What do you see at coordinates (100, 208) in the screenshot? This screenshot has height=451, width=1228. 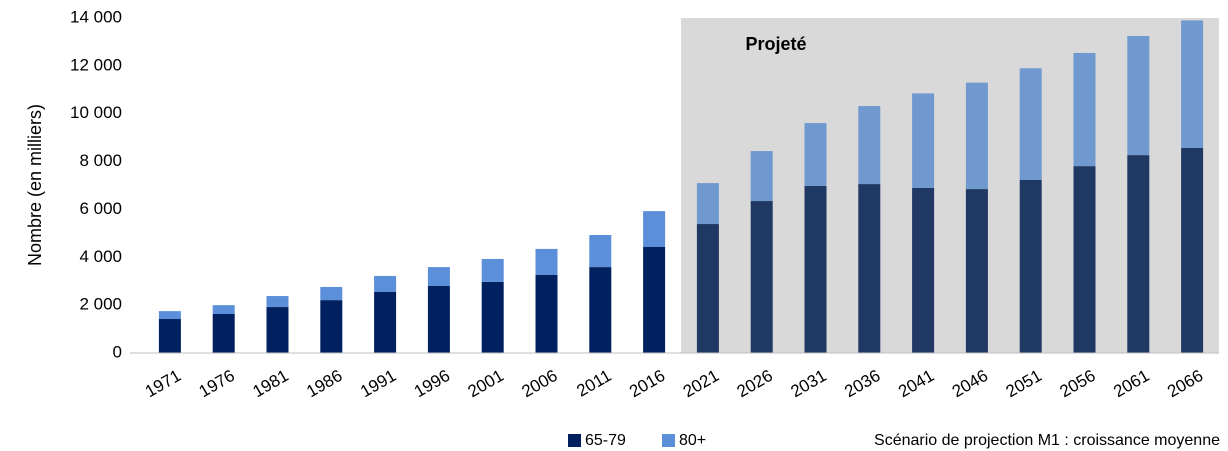 I see `y-tick-label: 6 000` at bounding box center [100, 208].